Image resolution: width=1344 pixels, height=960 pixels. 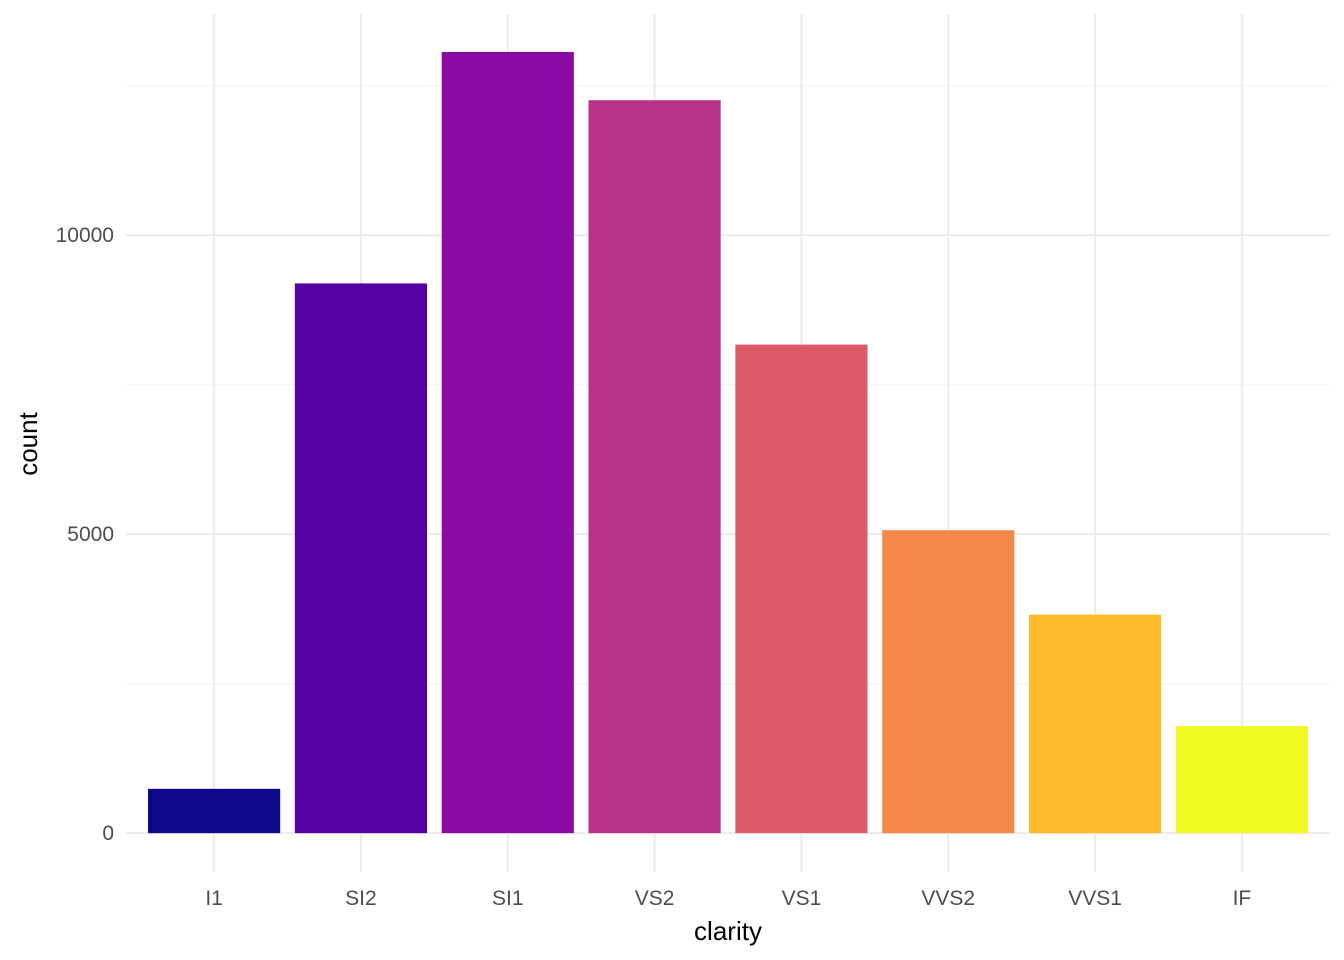 I want to click on y-axis-ticks: 0 5000 10000, so click(x=85, y=534).